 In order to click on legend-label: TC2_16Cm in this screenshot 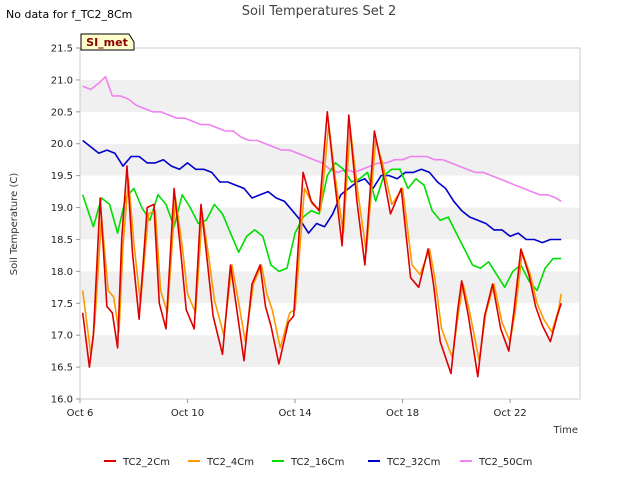, I will do `click(317, 462)`.